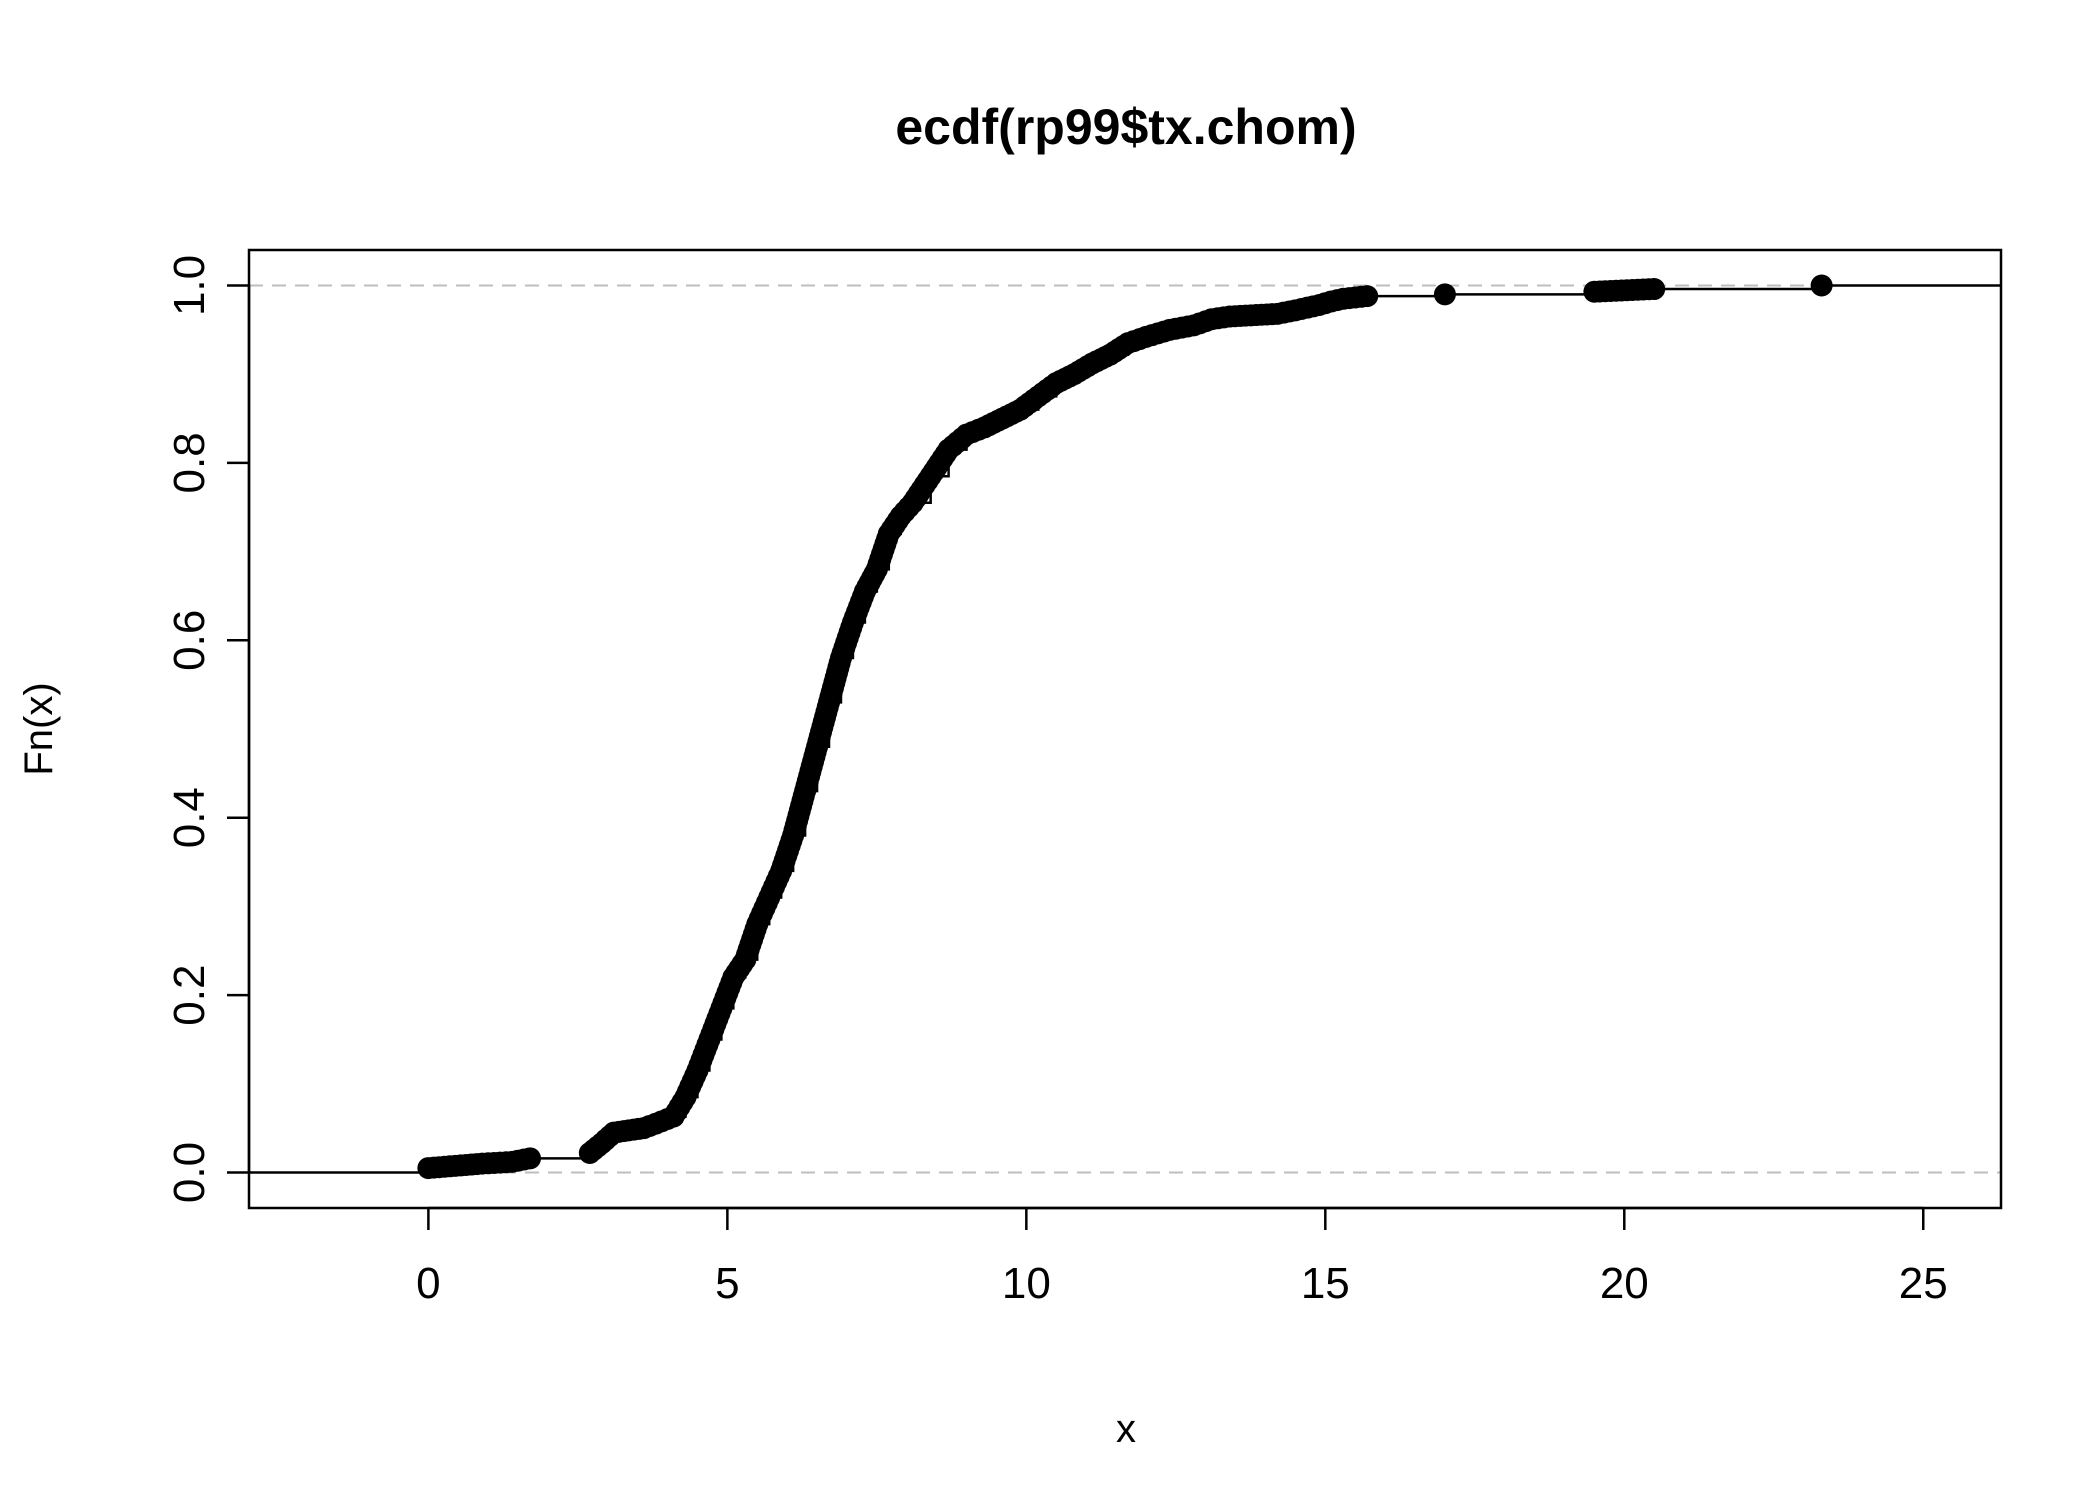  I want to click on x-tick-label: 0, so click(428, 1283).